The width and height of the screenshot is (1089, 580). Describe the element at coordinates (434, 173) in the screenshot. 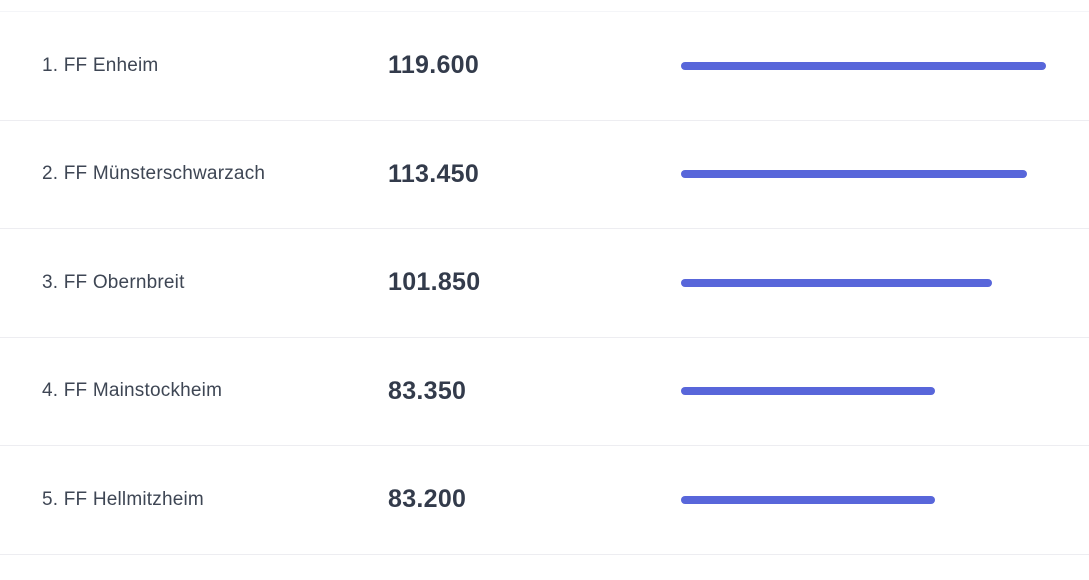

I see `score-value: 113.450` at that location.